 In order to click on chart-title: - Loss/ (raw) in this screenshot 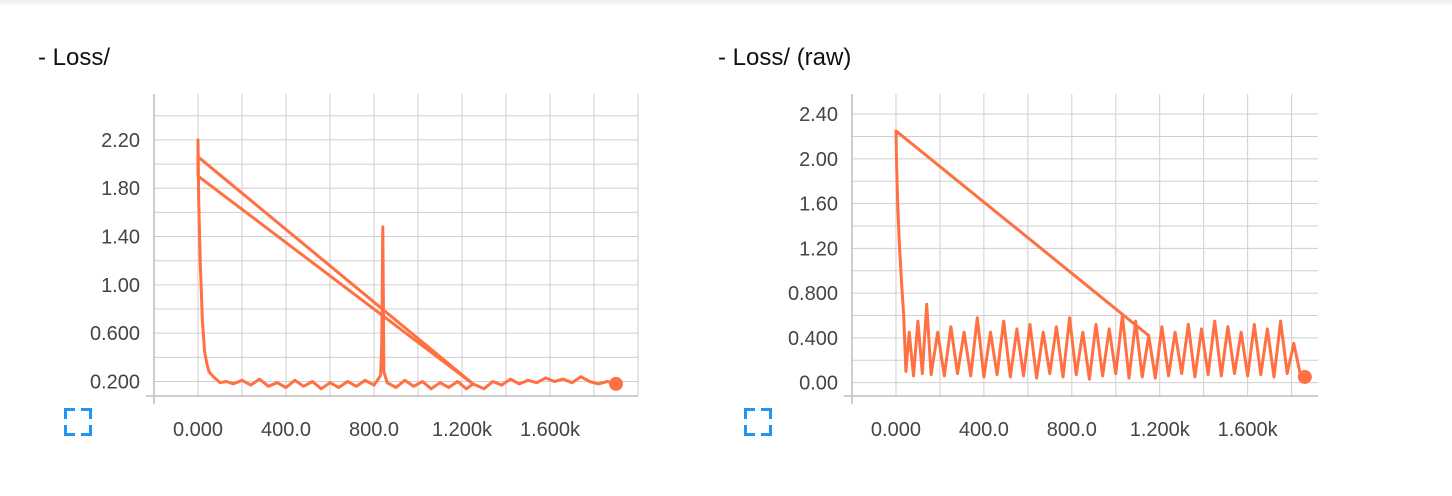, I will do `click(785, 57)`.